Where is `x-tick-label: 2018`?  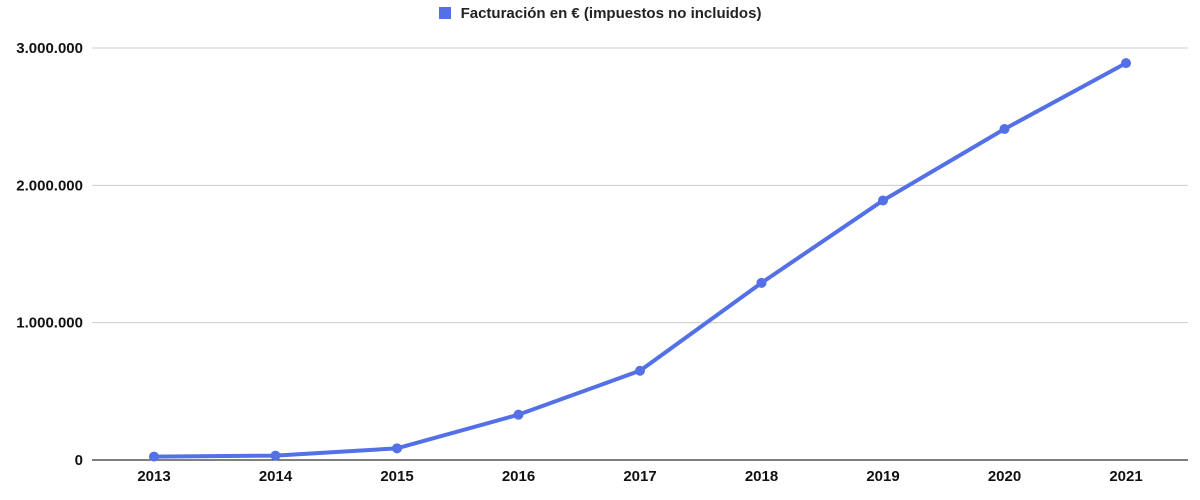
x-tick-label: 2018 is located at coordinates (761, 476).